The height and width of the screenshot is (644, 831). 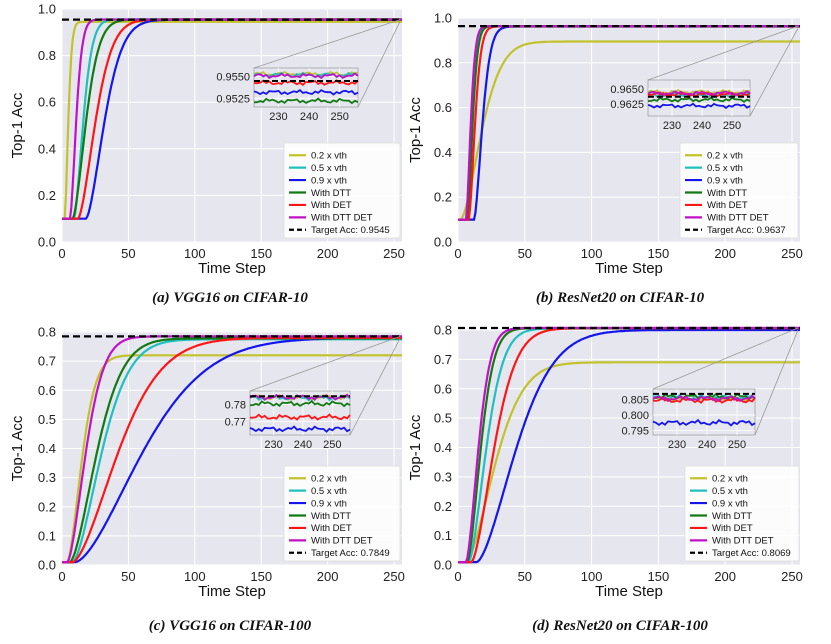 I want to click on inset-y-tick-label: 0.9625, so click(x=627, y=105).